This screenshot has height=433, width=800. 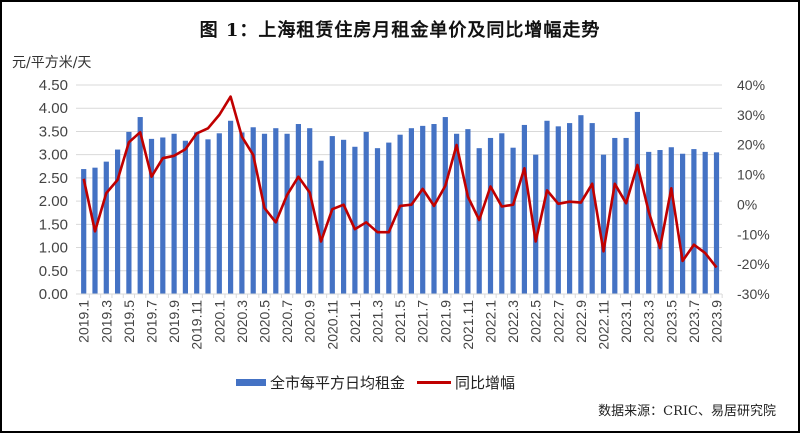 I want to click on x-axis-tick: 2021.5, so click(x=400, y=321).